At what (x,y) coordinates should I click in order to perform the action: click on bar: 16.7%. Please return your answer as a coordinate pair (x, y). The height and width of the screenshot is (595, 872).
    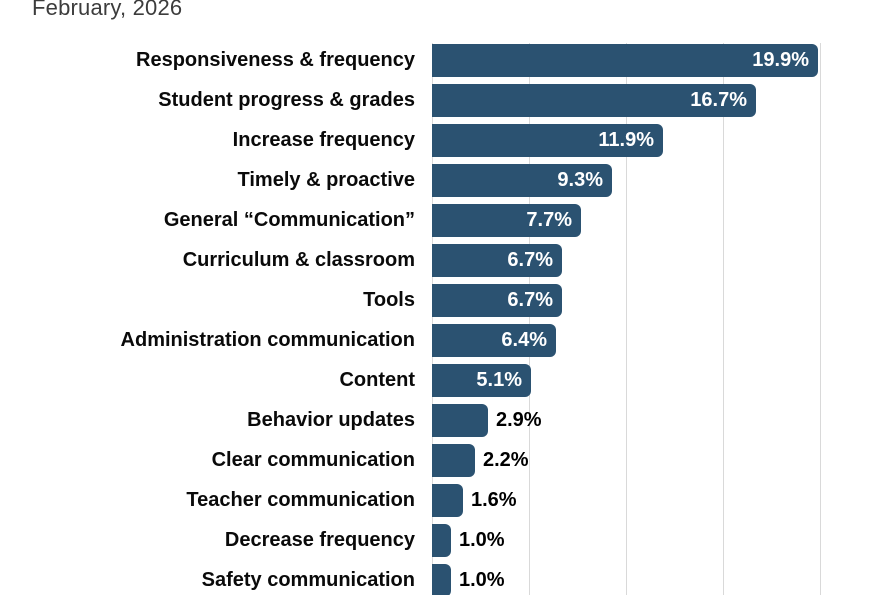
    Looking at the image, I should click on (594, 100).